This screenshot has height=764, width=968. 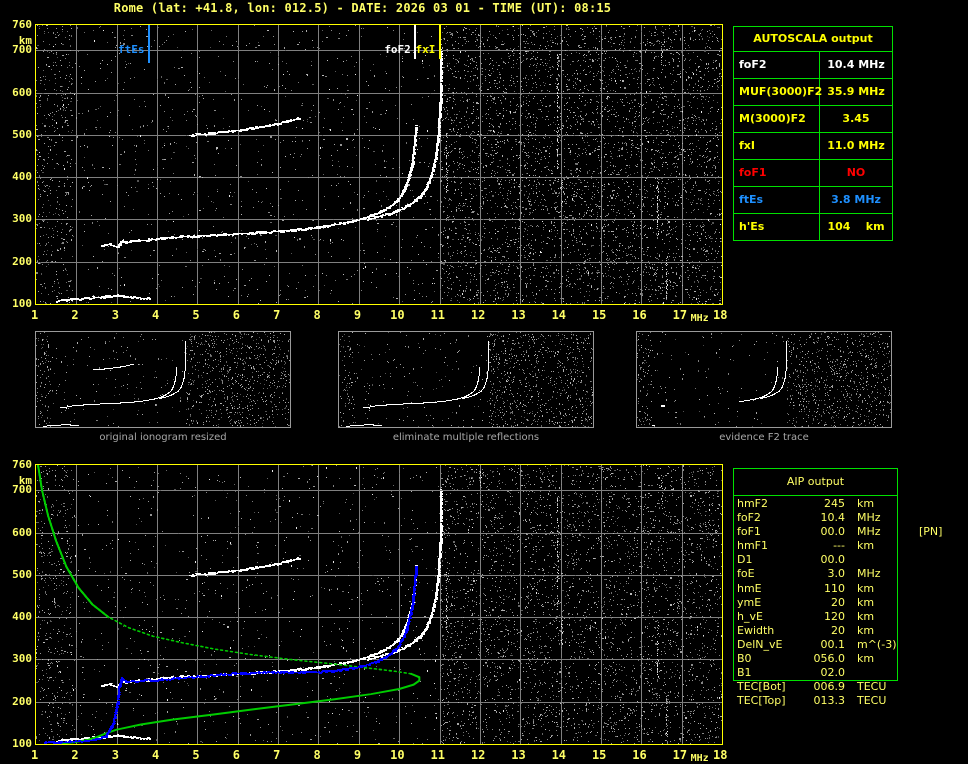 I want to click on x-tick-16: 16, so click(x=639, y=755).